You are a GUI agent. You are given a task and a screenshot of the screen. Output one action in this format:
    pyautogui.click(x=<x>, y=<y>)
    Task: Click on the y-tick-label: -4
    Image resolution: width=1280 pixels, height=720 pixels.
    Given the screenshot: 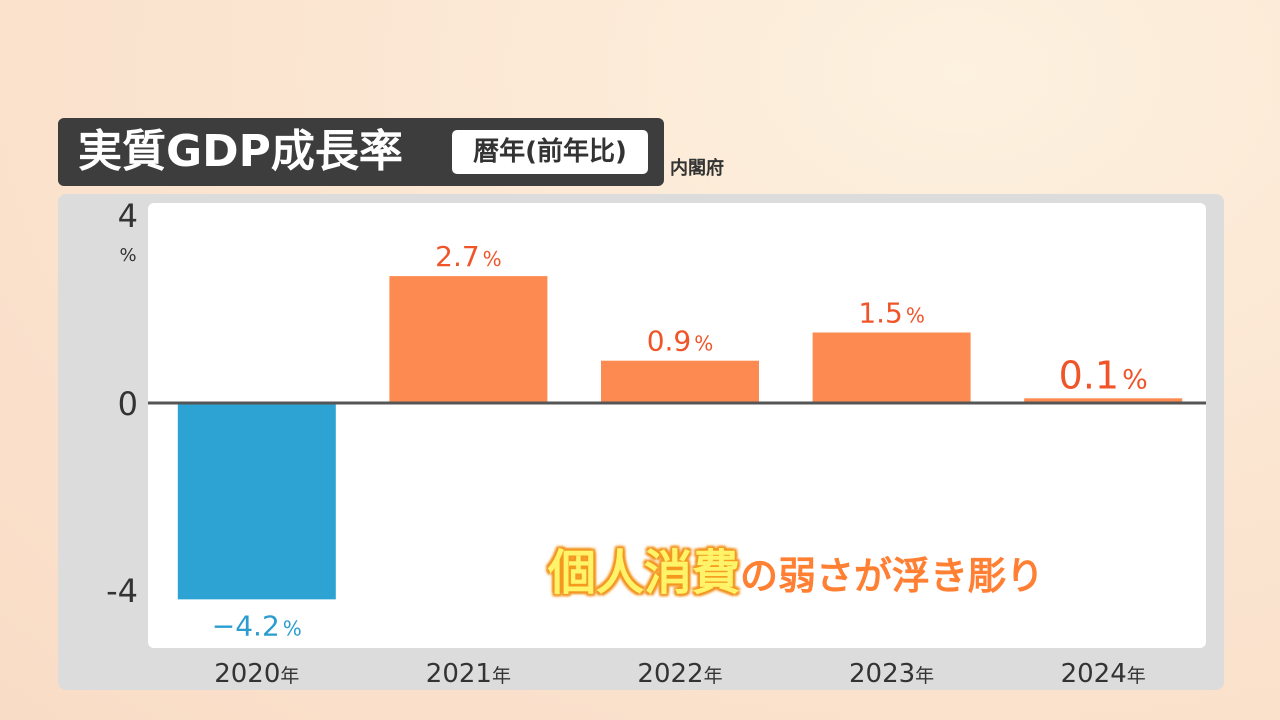 What is the action you would take?
    pyautogui.click(x=122, y=591)
    